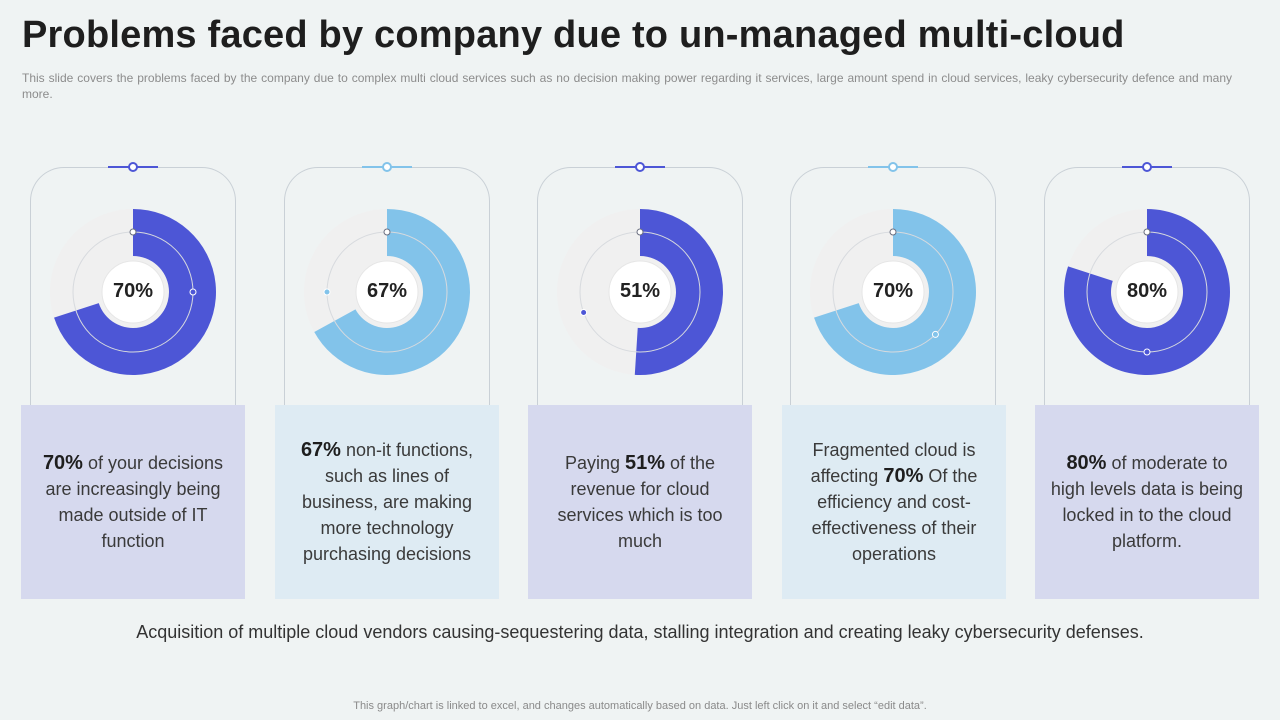  I want to click on card-text-pre: Paying, so click(594, 463).